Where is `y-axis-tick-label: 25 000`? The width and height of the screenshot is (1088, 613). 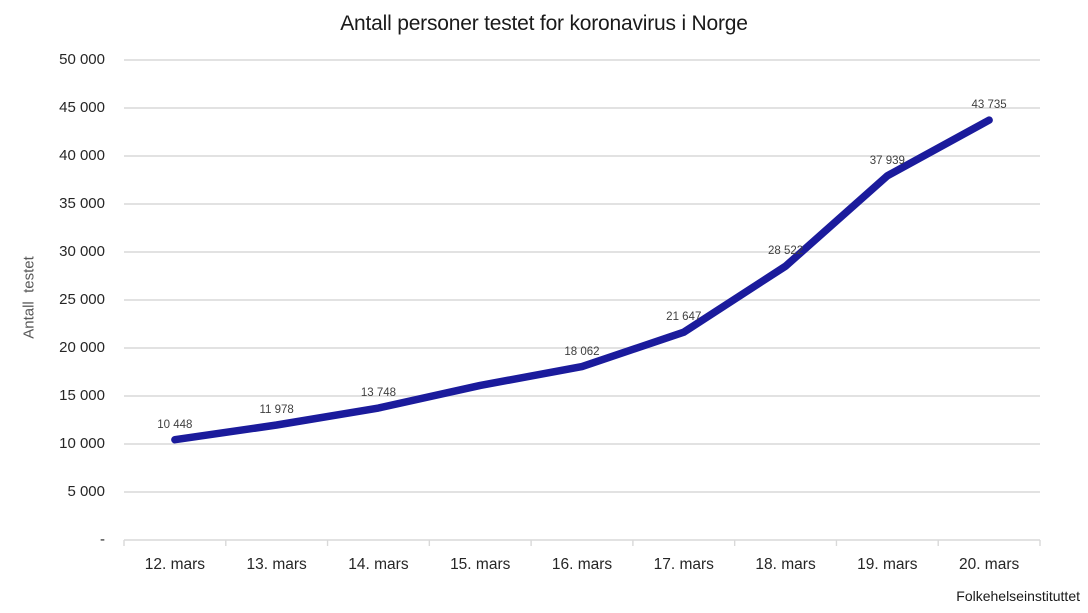 y-axis-tick-label: 25 000 is located at coordinates (82, 299).